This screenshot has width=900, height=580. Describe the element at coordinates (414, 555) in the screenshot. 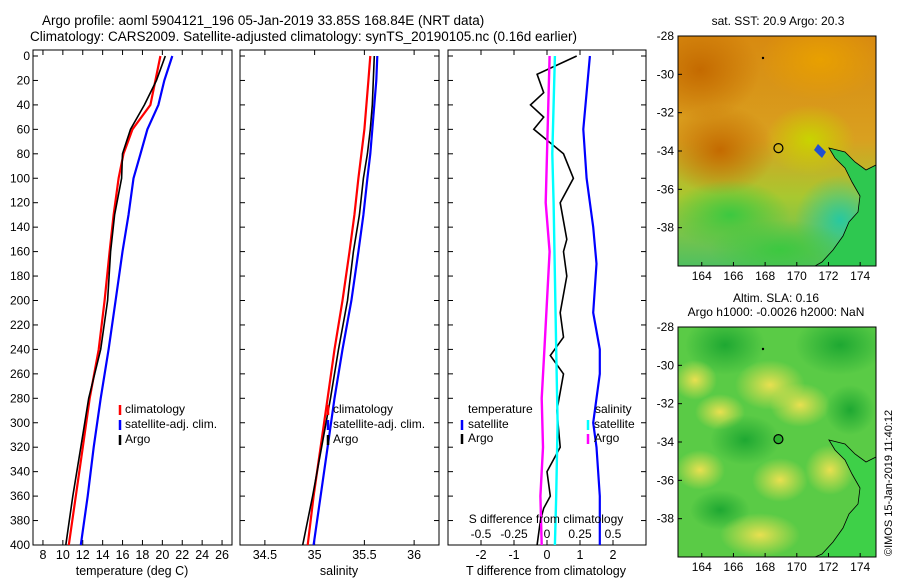

I see `x-tick-label: 36` at that location.